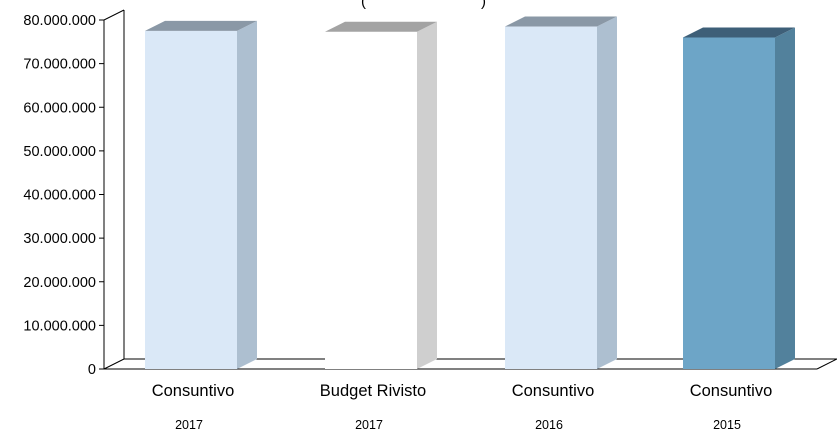  Describe the element at coordinates (727, 425) in the screenshot. I see `x-year-label: 2015` at that location.